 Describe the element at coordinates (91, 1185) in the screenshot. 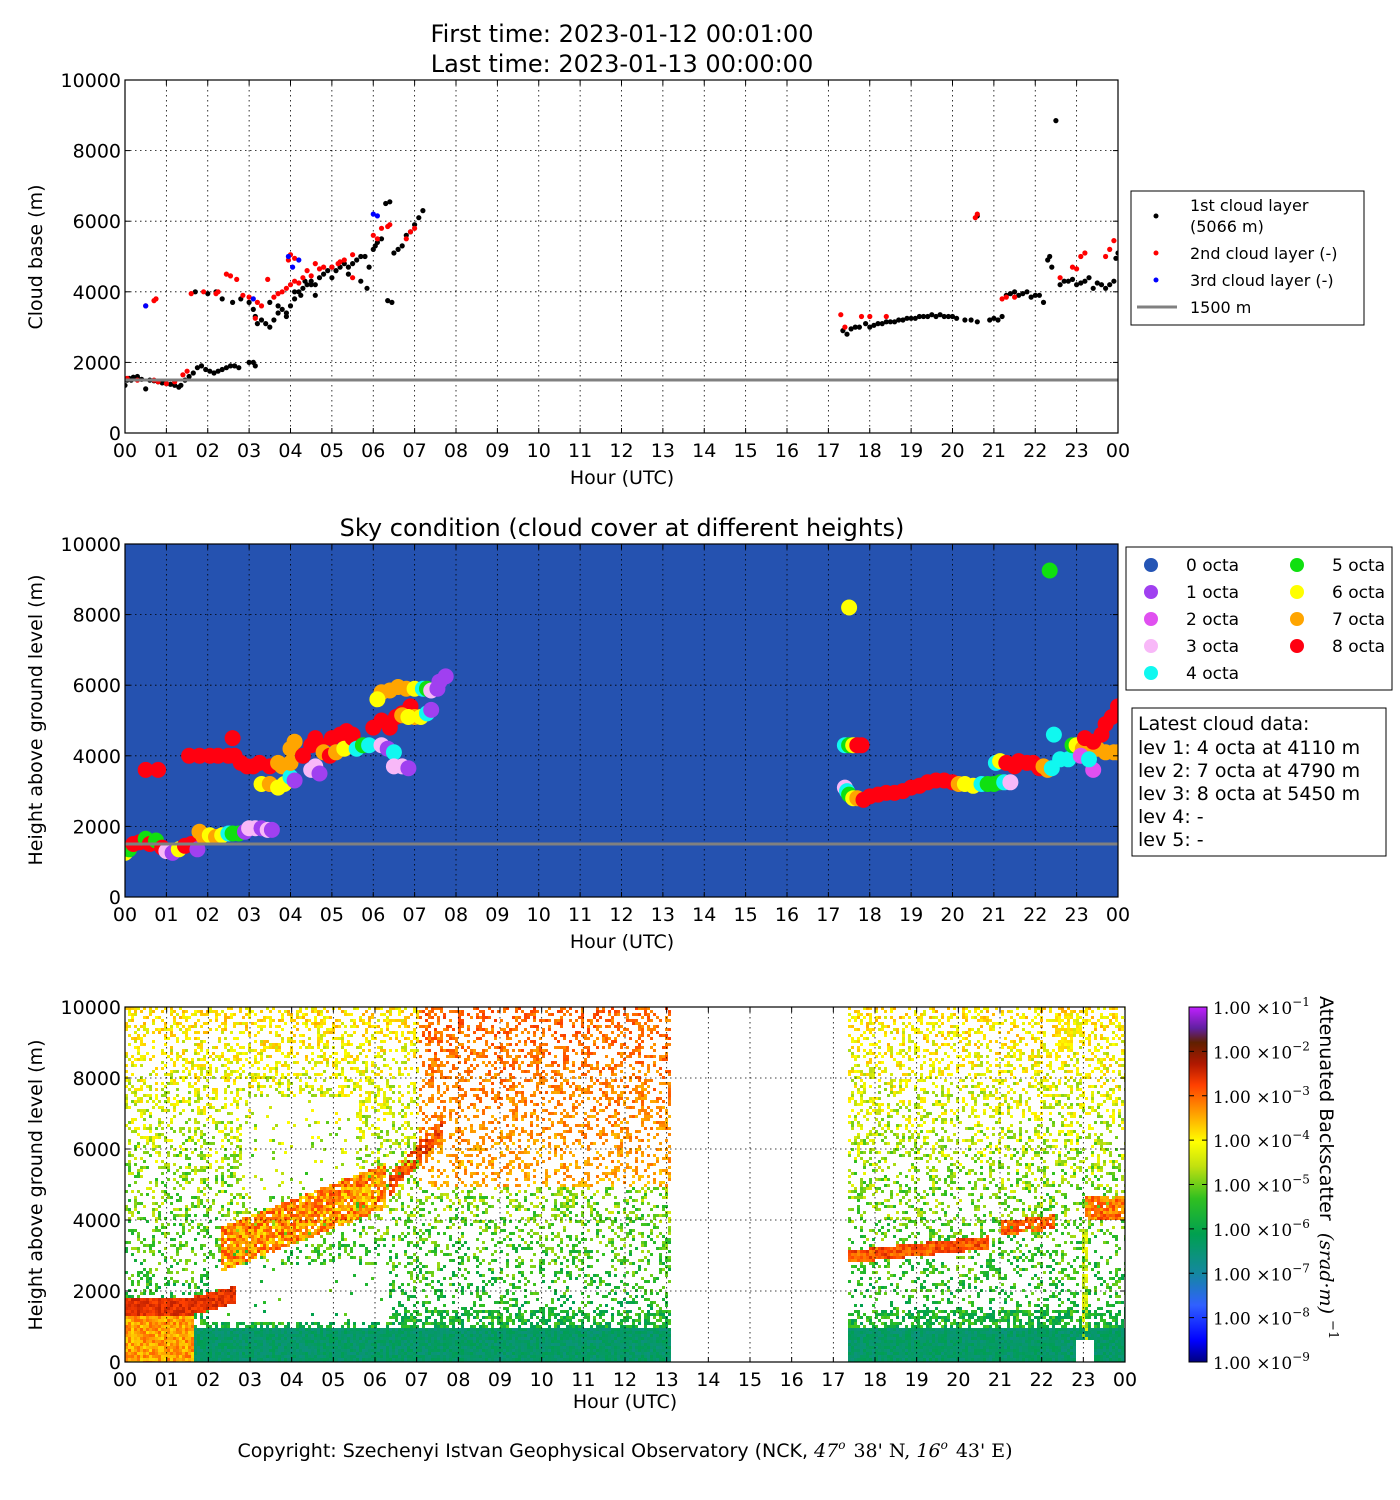

I see `plot3-y-tick-labels: 0 2000 4000 6000 8000 10000` at that location.